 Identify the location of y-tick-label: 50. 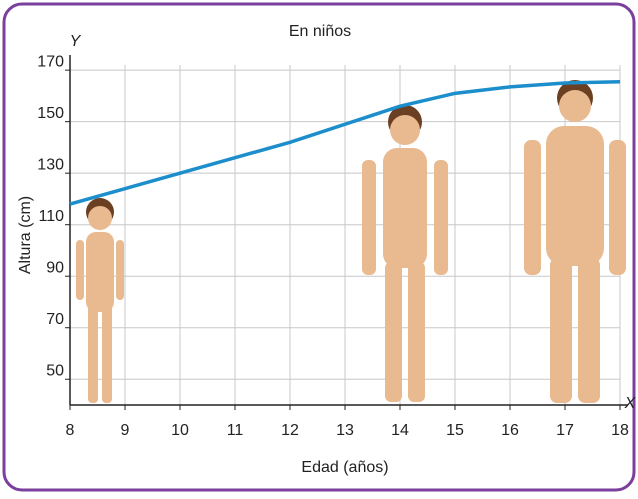
(55, 370).